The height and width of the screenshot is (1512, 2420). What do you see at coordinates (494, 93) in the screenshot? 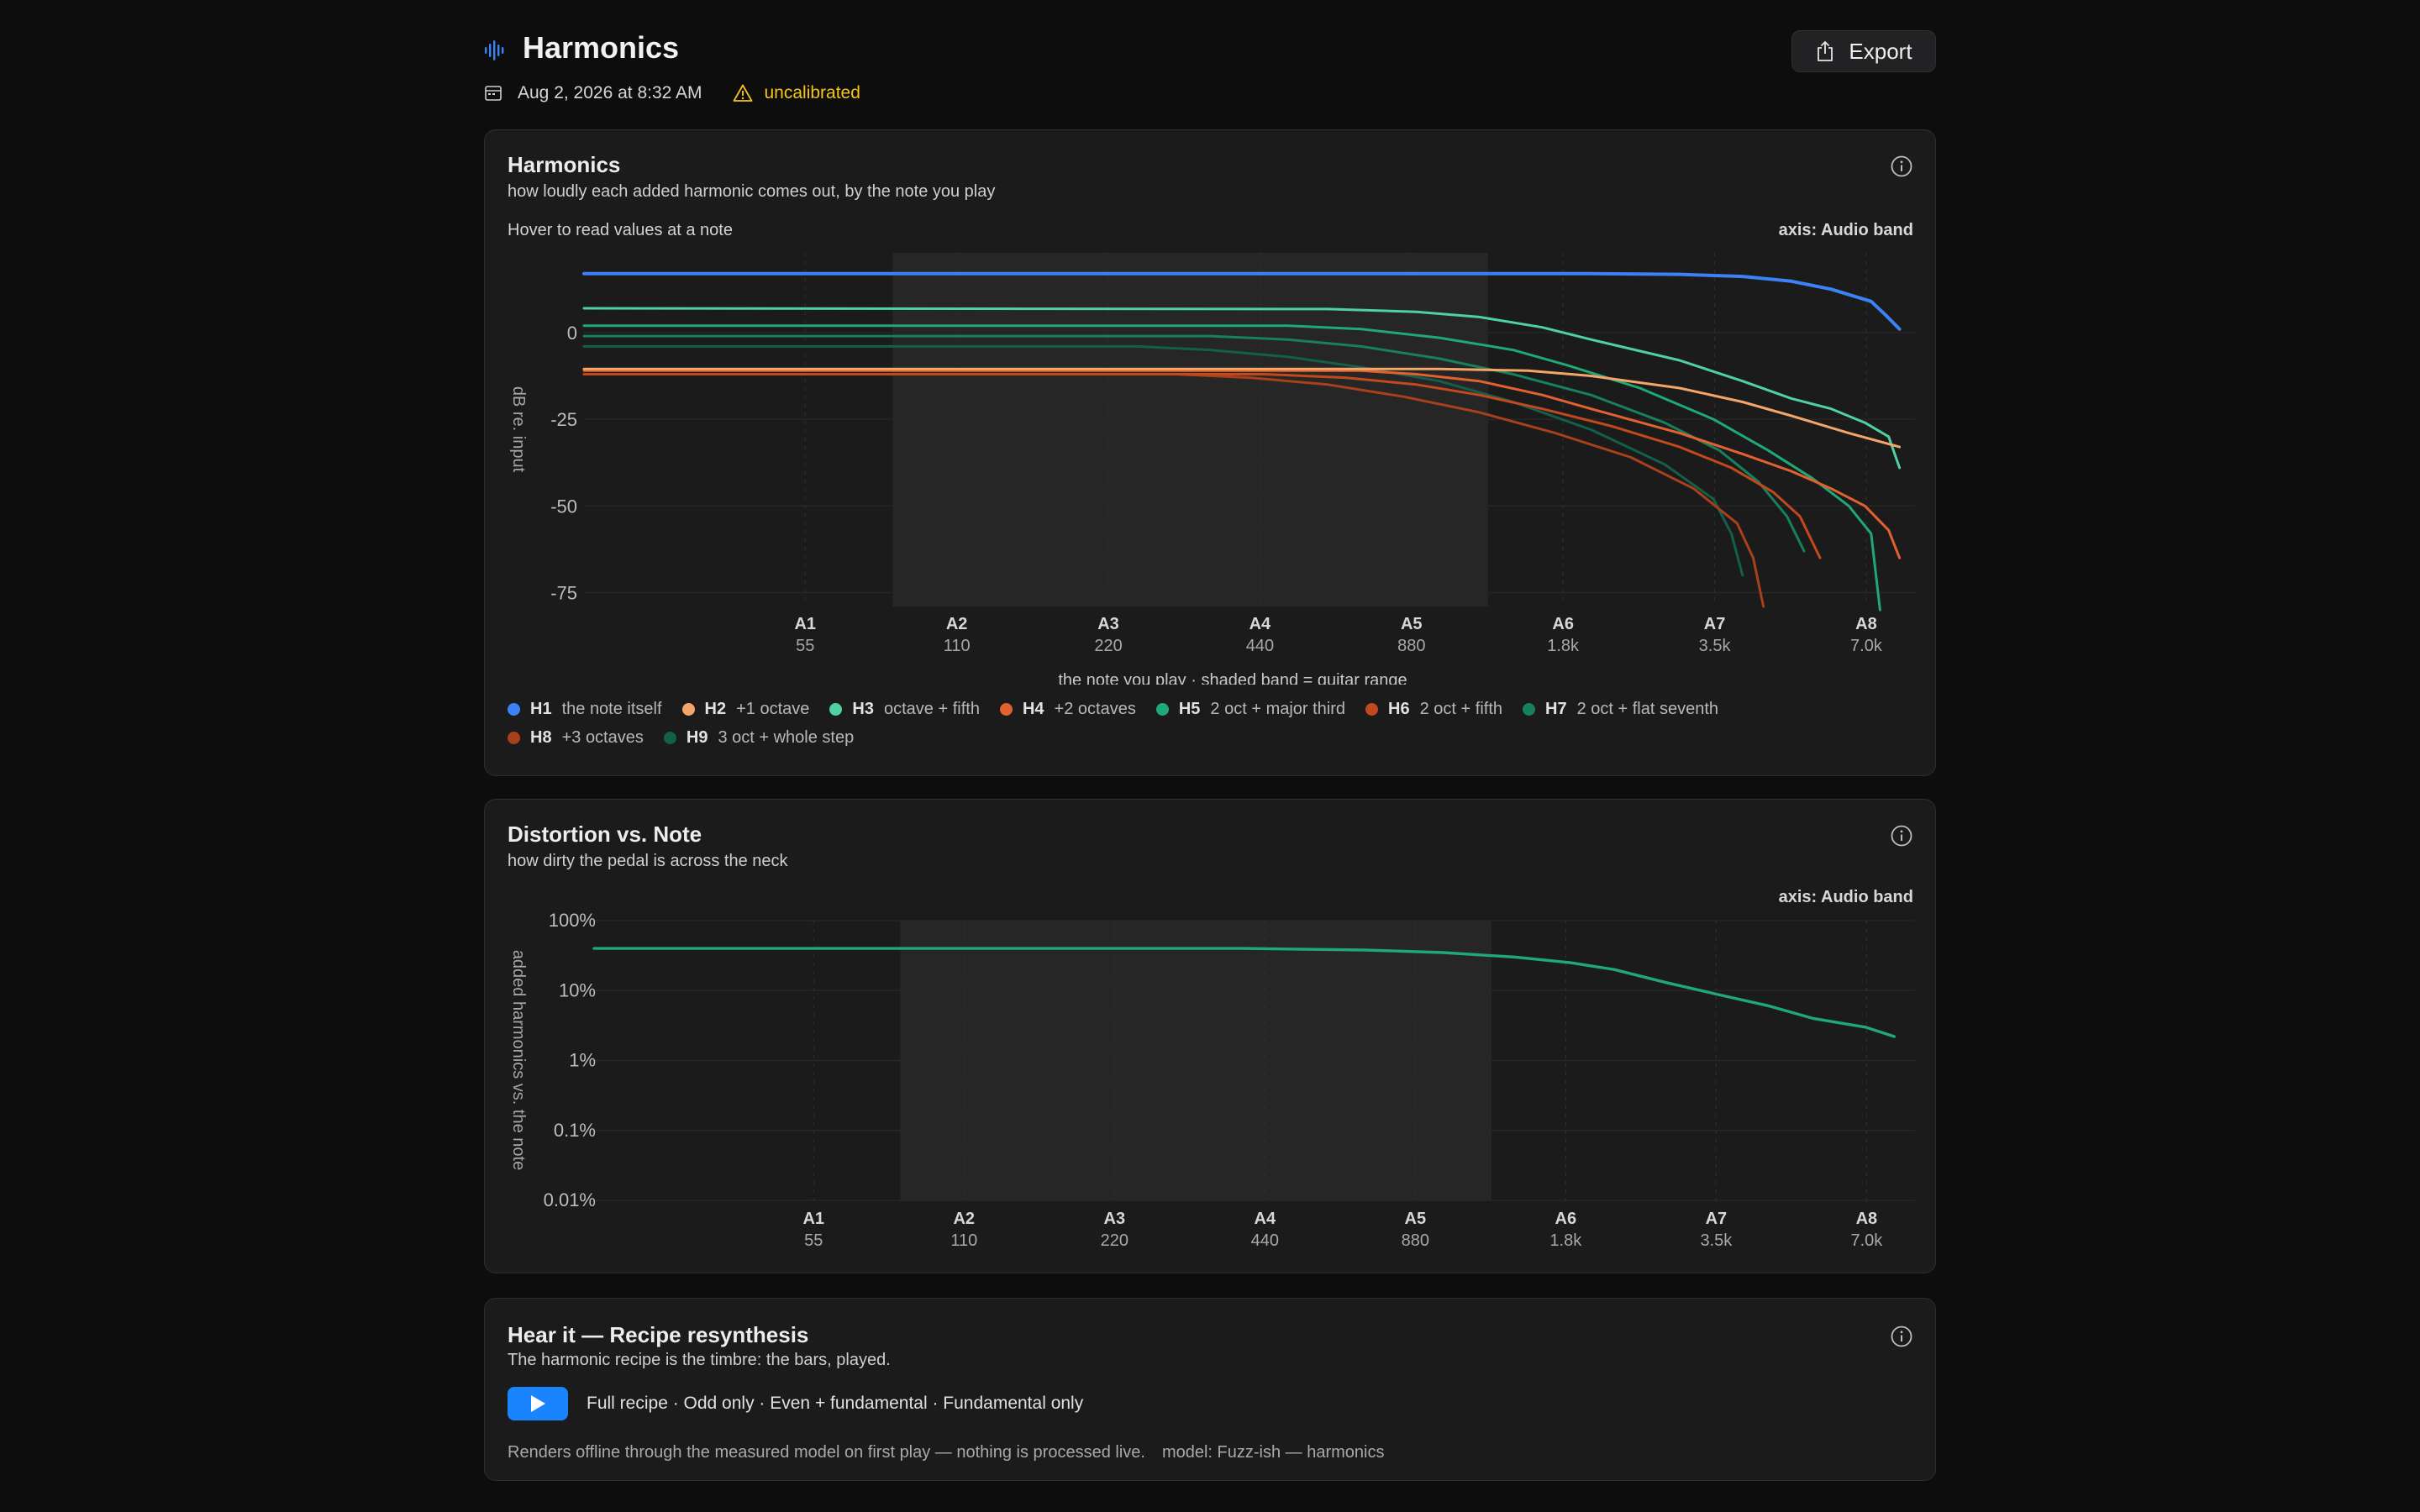
I see `calendar-icon` at bounding box center [494, 93].